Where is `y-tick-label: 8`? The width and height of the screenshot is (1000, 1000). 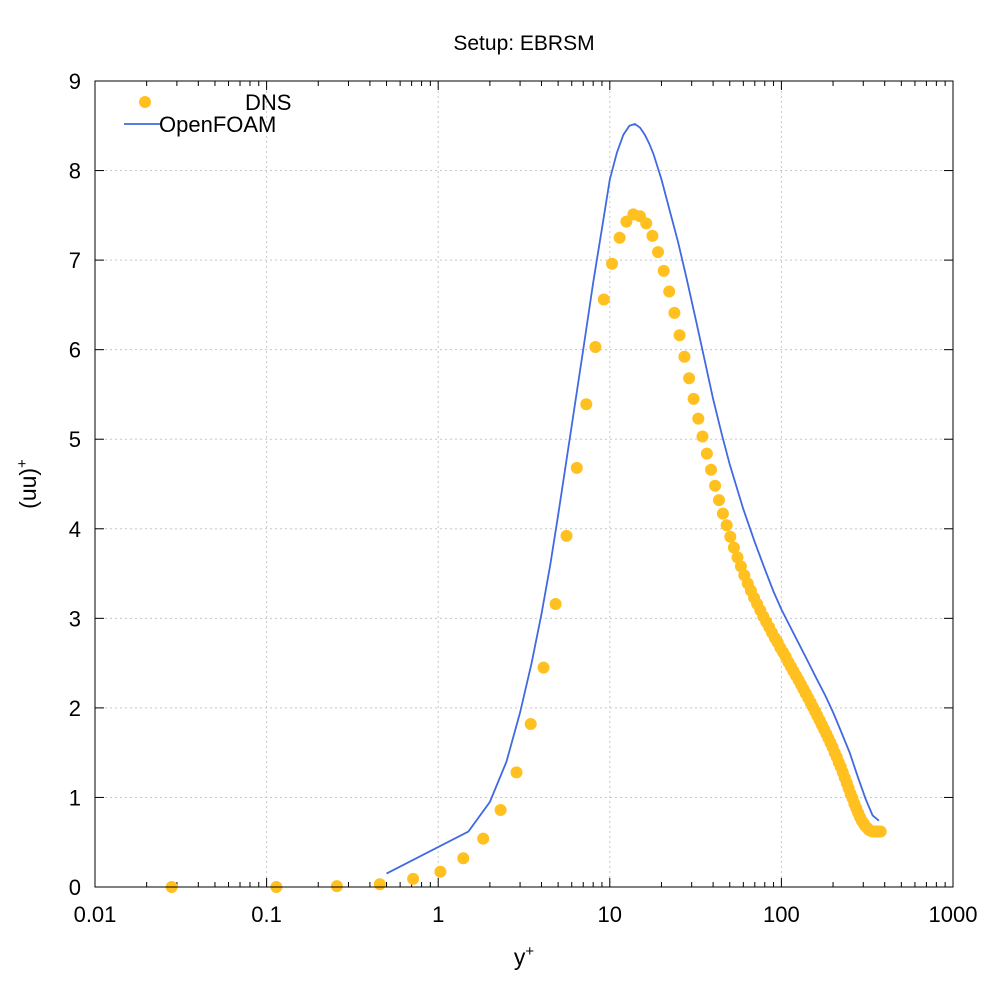
y-tick-label: 8 is located at coordinates (75, 171).